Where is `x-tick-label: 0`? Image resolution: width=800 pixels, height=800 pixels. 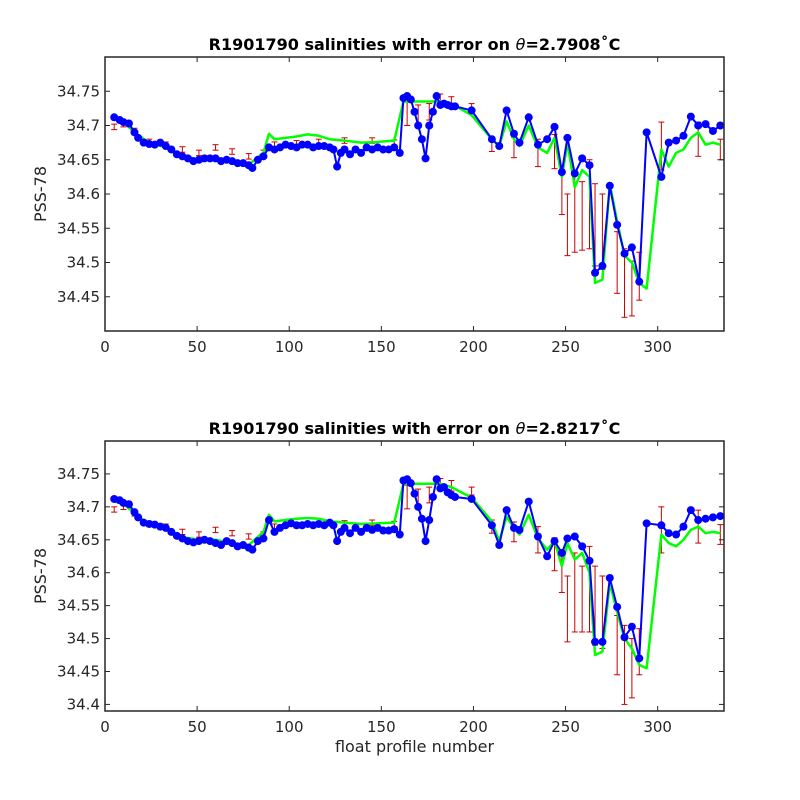
x-tick-label: 0 is located at coordinates (105, 727).